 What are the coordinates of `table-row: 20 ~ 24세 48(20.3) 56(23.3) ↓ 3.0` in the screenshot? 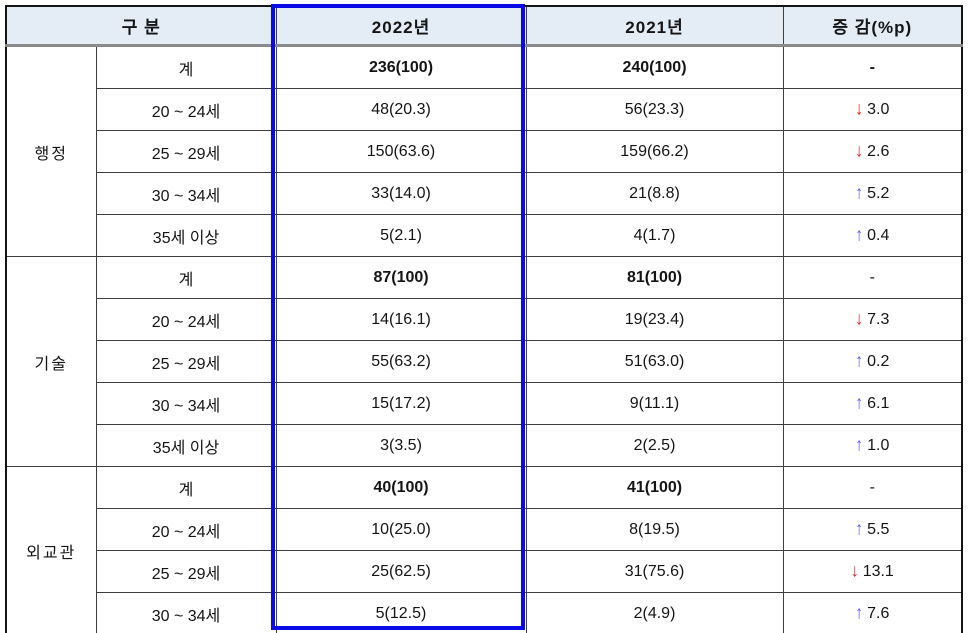 It's located at (484, 109).